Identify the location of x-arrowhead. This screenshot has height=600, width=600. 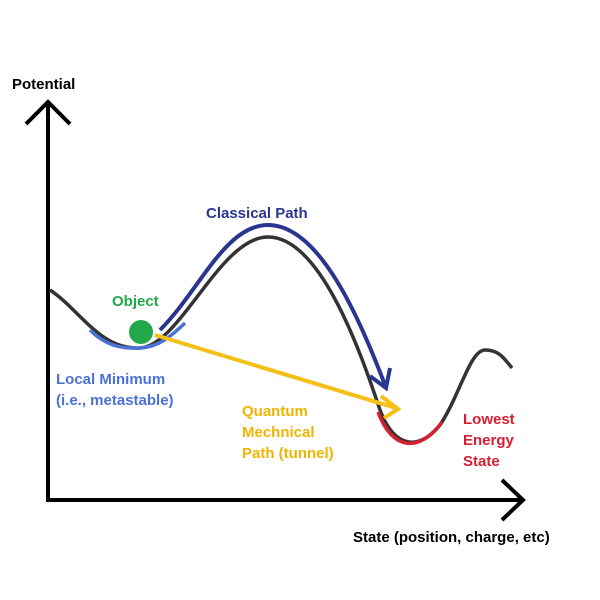
(513, 500).